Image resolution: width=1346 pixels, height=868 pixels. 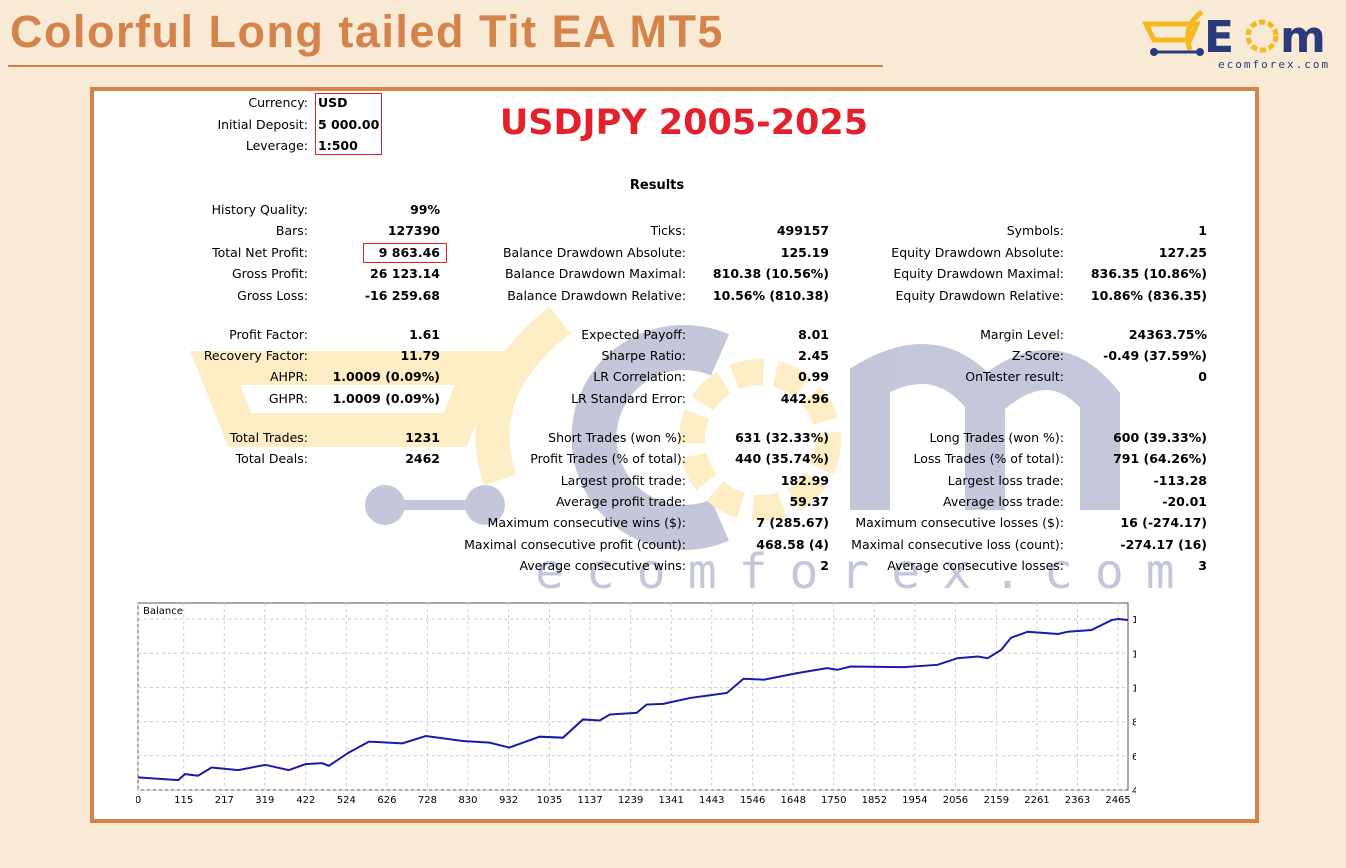 What do you see at coordinates (305, 800) in the screenshot?
I see `x-tick-label: 422` at bounding box center [305, 800].